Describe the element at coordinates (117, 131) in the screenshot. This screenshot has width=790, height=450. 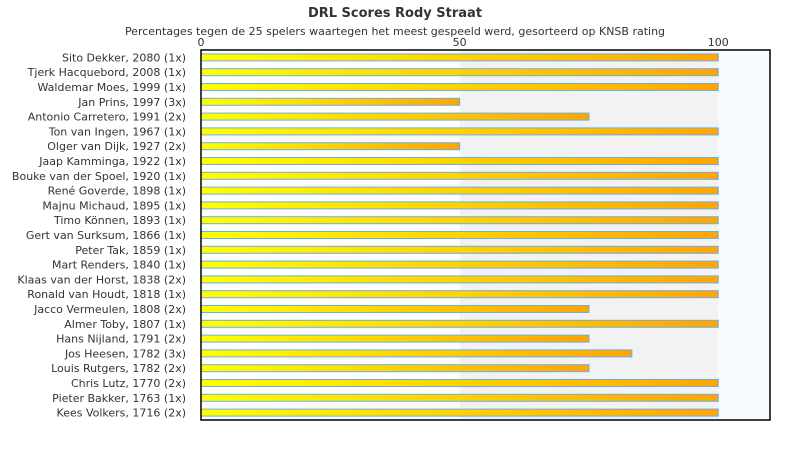
I see `category-label: Ton van Ingen, 1967 (1x)` at that location.